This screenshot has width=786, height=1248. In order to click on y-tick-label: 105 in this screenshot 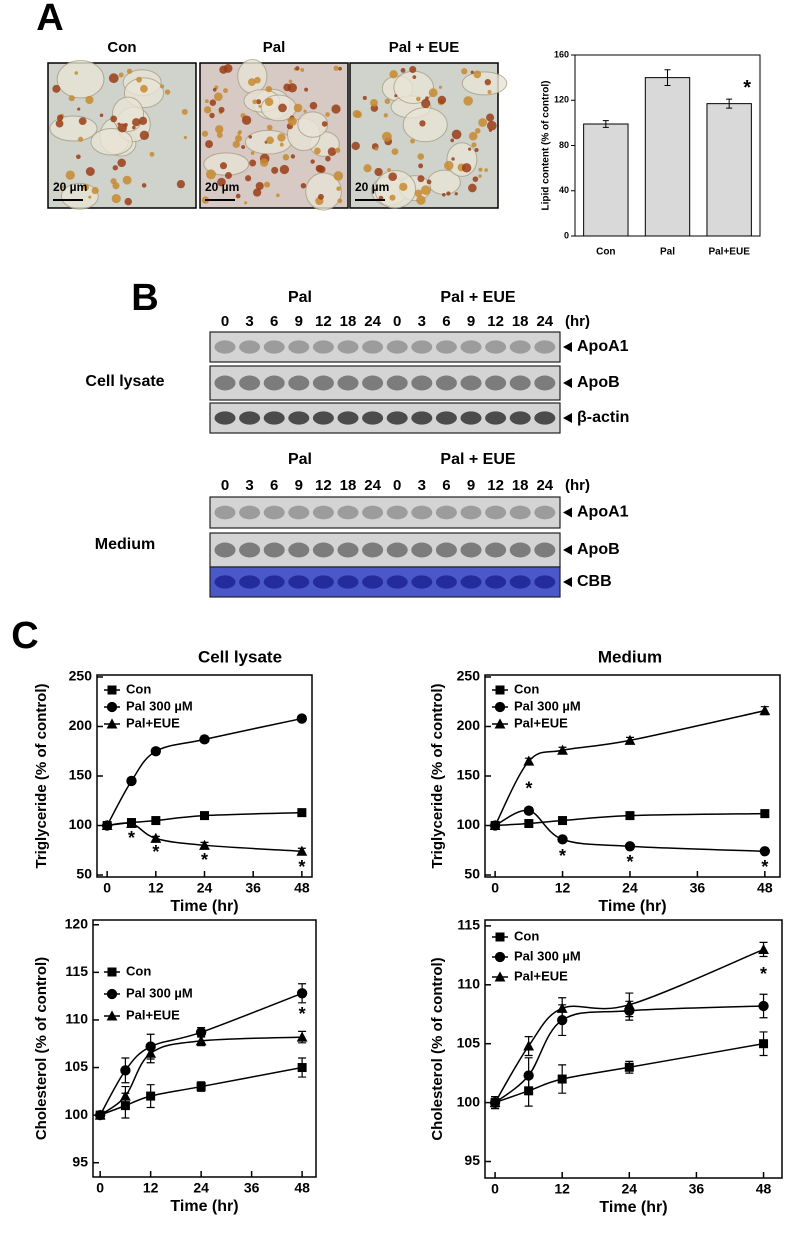, I will do `click(77, 1066)`.